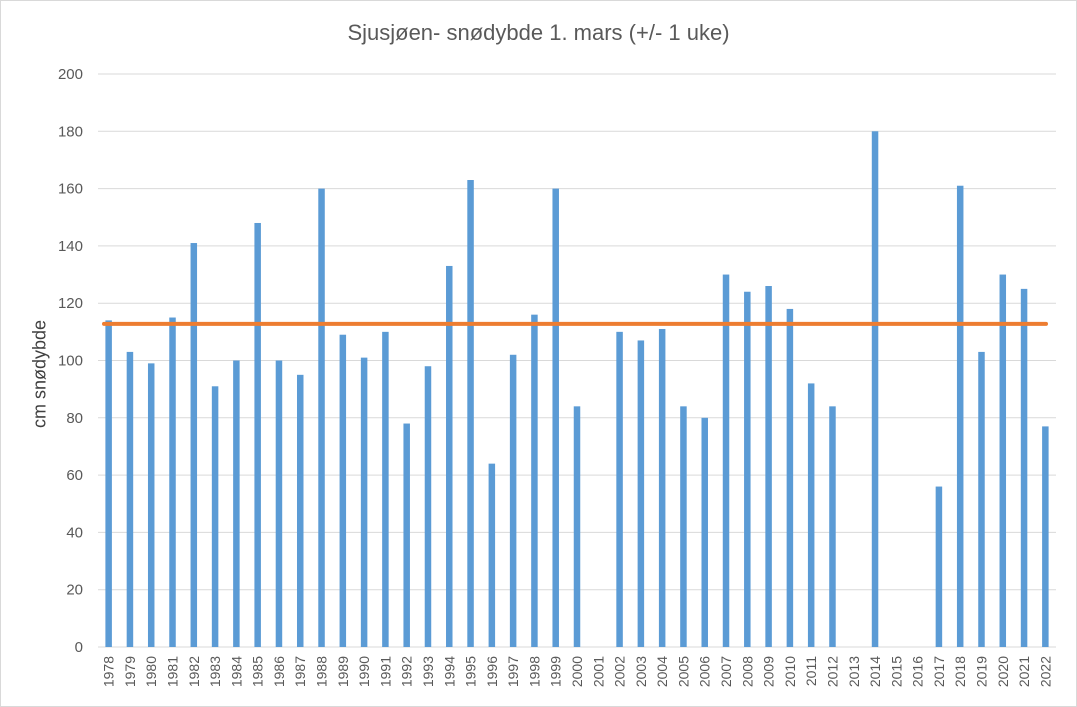 This screenshot has height=707, width=1077. What do you see at coordinates (236, 671) in the screenshot?
I see `x-tick-label: 1984` at bounding box center [236, 671].